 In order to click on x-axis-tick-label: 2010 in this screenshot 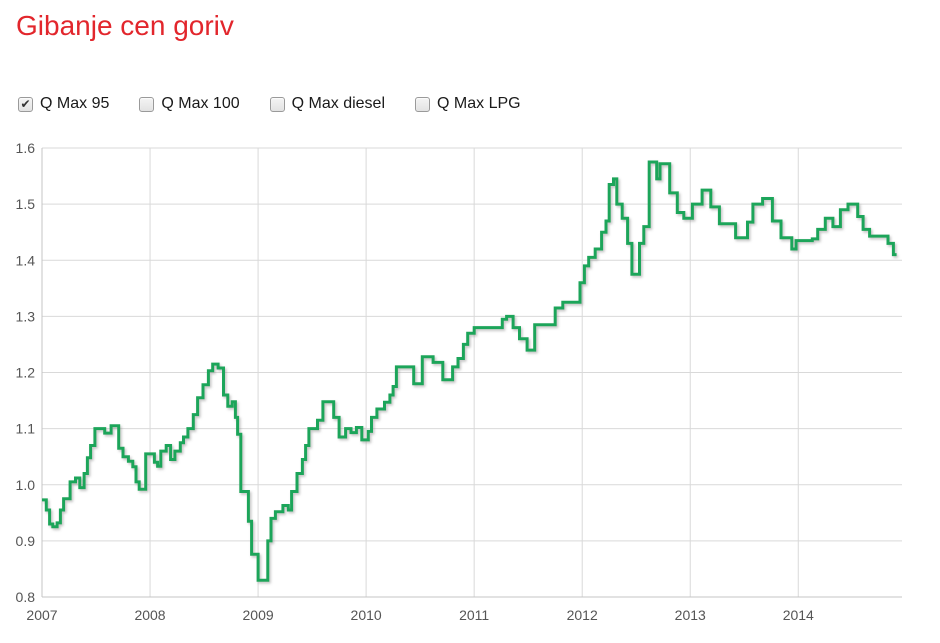, I will do `click(366, 615)`.